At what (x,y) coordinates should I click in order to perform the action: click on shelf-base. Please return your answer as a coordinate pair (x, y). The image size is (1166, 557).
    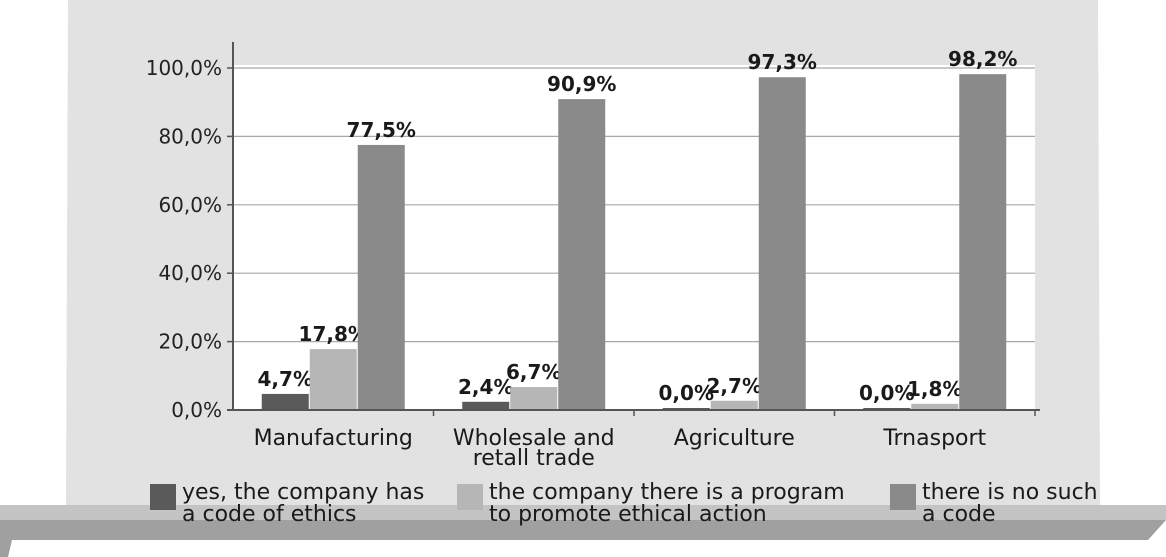
    Looking at the image, I should click on (583, 512).